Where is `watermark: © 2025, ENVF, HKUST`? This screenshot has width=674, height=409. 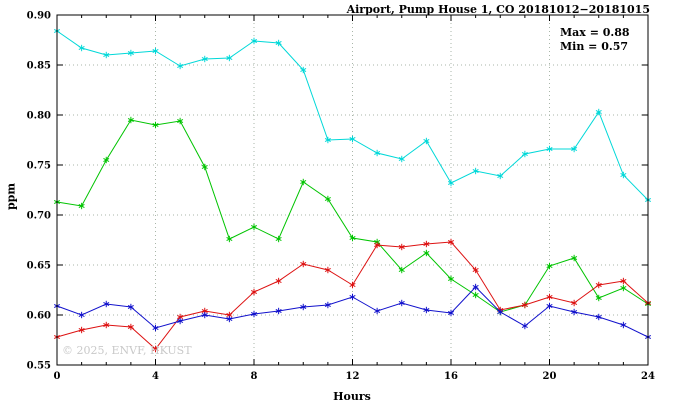
watermark: © 2025, ENVF, HKUST is located at coordinates (127, 350).